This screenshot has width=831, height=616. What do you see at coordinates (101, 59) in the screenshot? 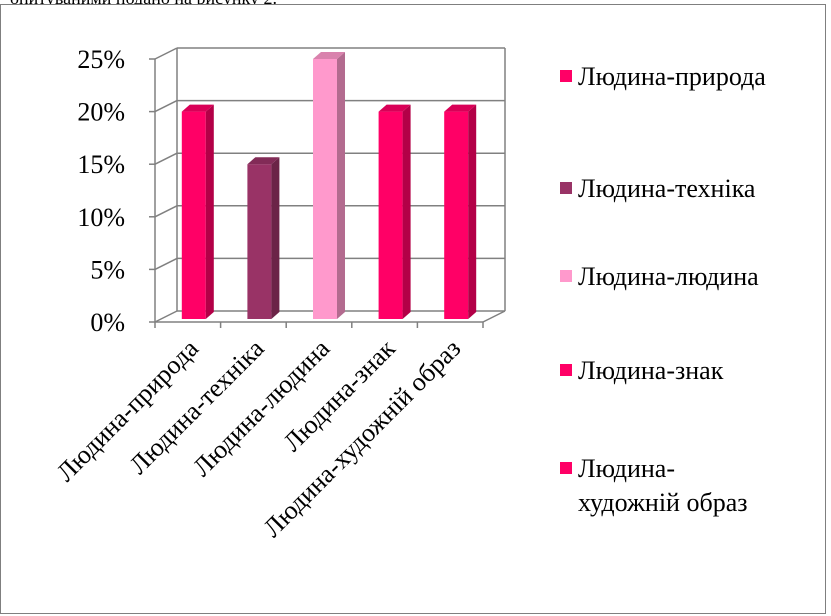
I see `y-tick-label: 25%` at bounding box center [101, 59].